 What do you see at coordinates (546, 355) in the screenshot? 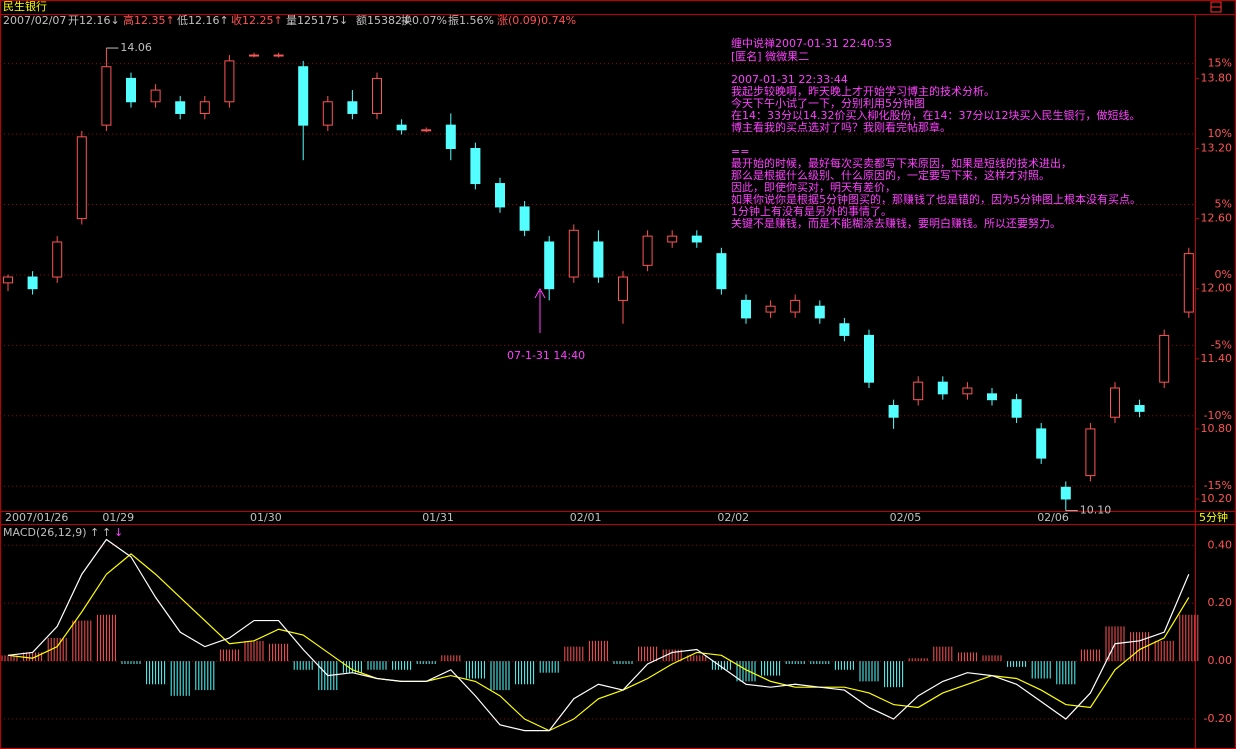
I see `arrow-label: 07-1-31 14:40` at bounding box center [546, 355].